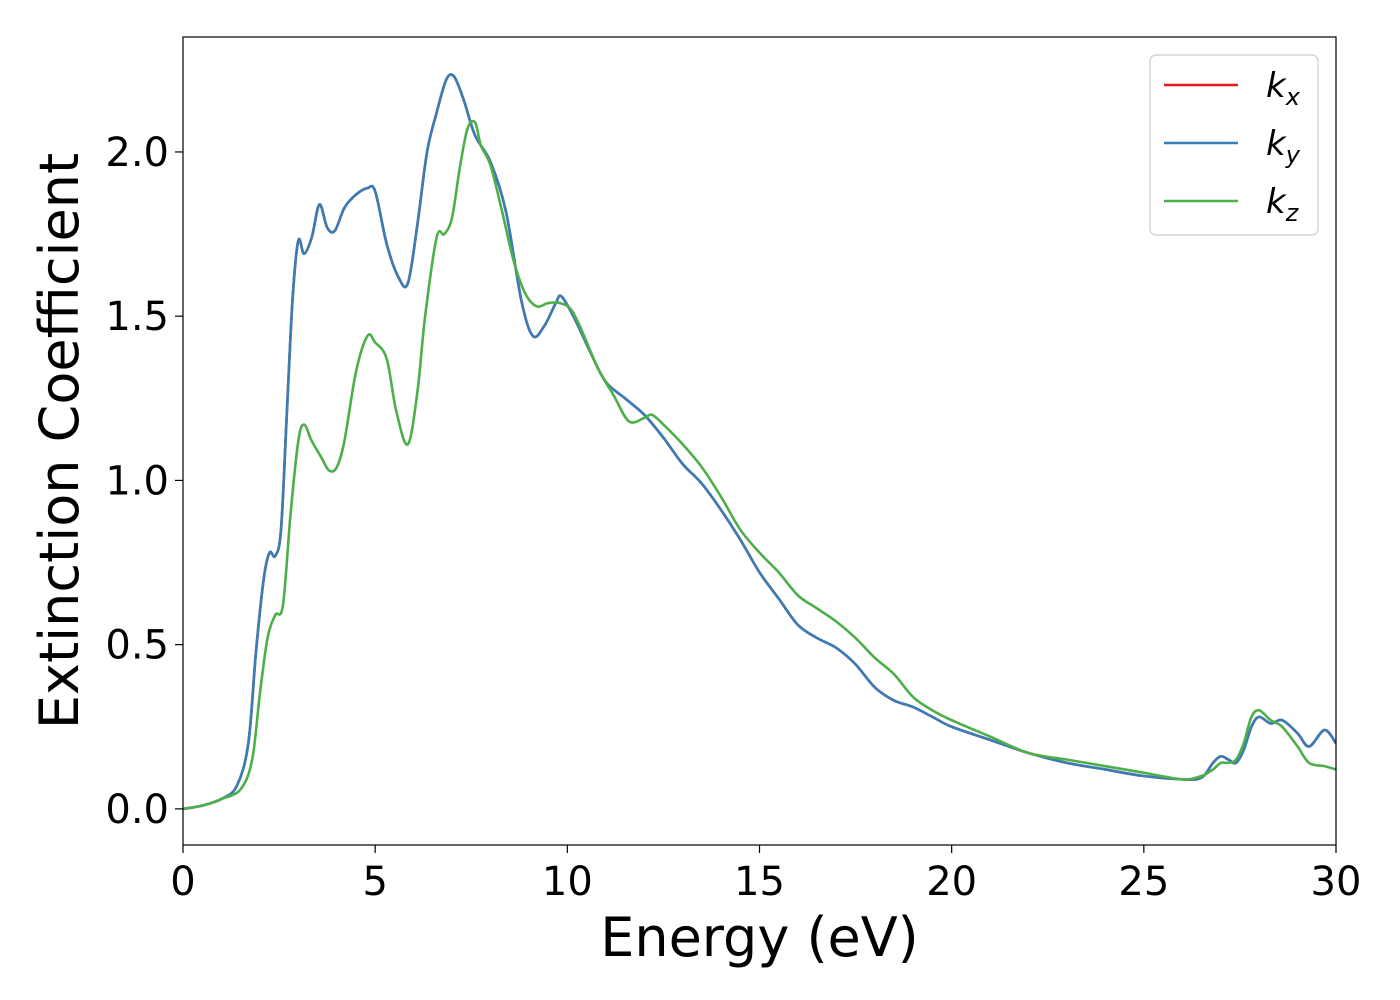 This screenshot has height=1000, width=1400. What do you see at coordinates (137, 317) in the screenshot?
I see `y-tick-label: 1.5` at bounding box center [137, 317].